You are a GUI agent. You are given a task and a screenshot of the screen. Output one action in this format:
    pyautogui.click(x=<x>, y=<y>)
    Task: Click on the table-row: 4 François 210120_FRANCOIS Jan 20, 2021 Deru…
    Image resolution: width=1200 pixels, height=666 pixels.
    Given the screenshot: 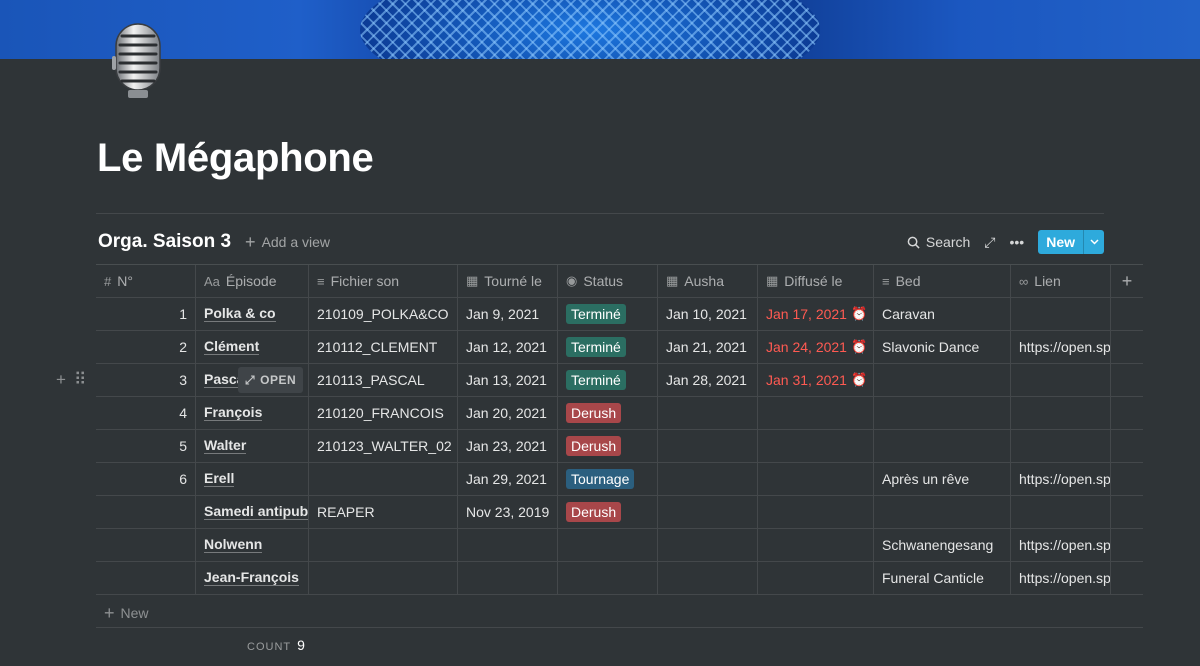 What is the action you would take?
    pyautogui.click(x=619, y=413)
    